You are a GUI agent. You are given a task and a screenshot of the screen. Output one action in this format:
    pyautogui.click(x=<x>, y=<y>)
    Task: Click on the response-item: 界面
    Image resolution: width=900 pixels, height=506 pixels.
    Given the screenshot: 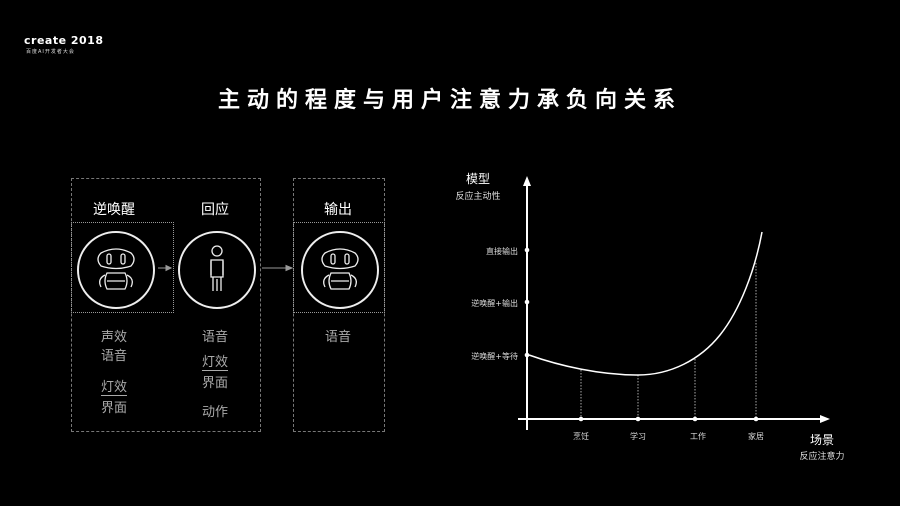 What is the action you would take?
    pyautogui.click(x=215, y=383)
    